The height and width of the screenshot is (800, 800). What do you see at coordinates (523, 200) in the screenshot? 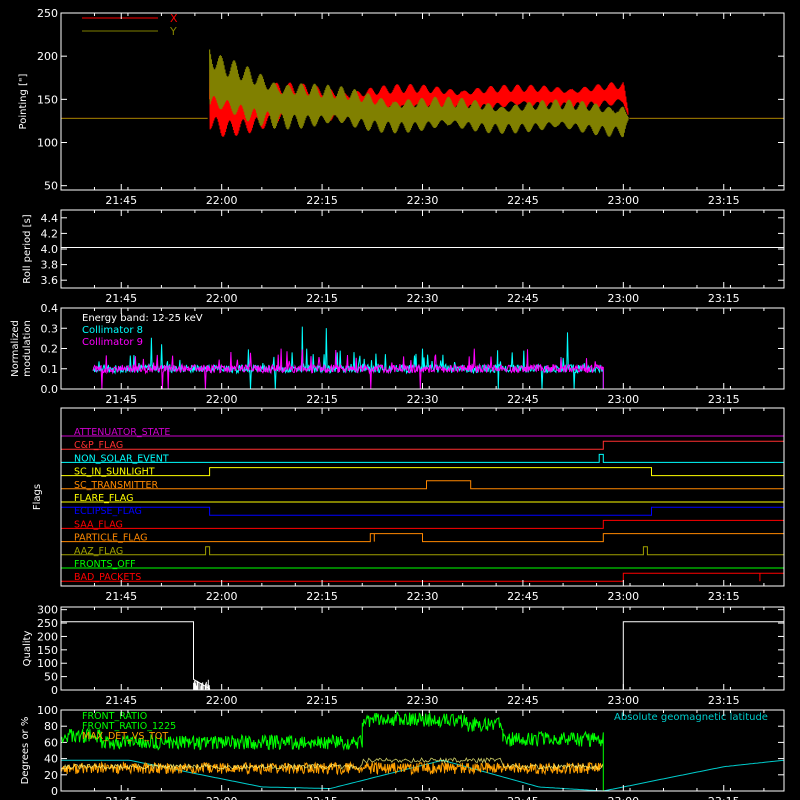
I see `pointing-xtick-label: 22:45` at bounding box center [523, 200].